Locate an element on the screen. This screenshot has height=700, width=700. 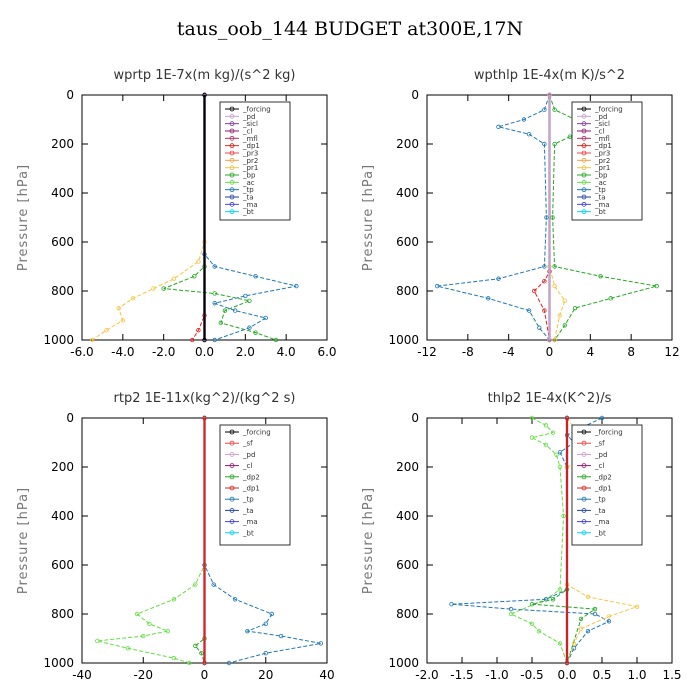
x-tick-label: -1.5 is located at coordinates (461, 675).